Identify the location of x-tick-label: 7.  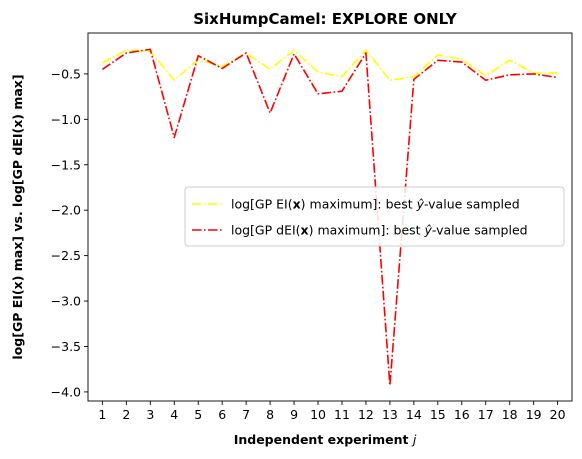
(246, 414).